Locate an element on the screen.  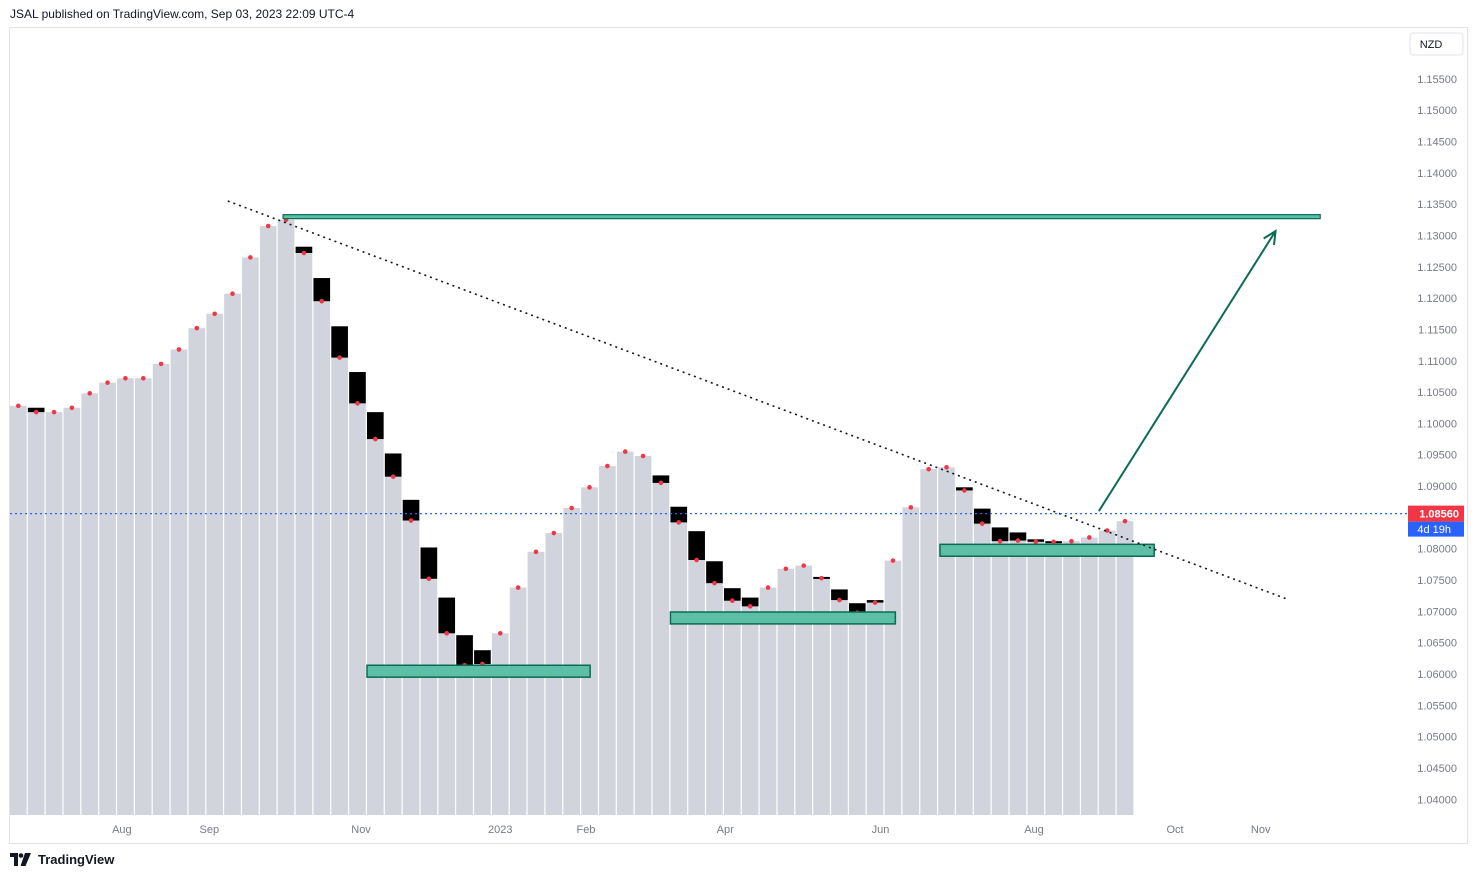
x-tick-label: Aug is located at coordinates (122, 830).